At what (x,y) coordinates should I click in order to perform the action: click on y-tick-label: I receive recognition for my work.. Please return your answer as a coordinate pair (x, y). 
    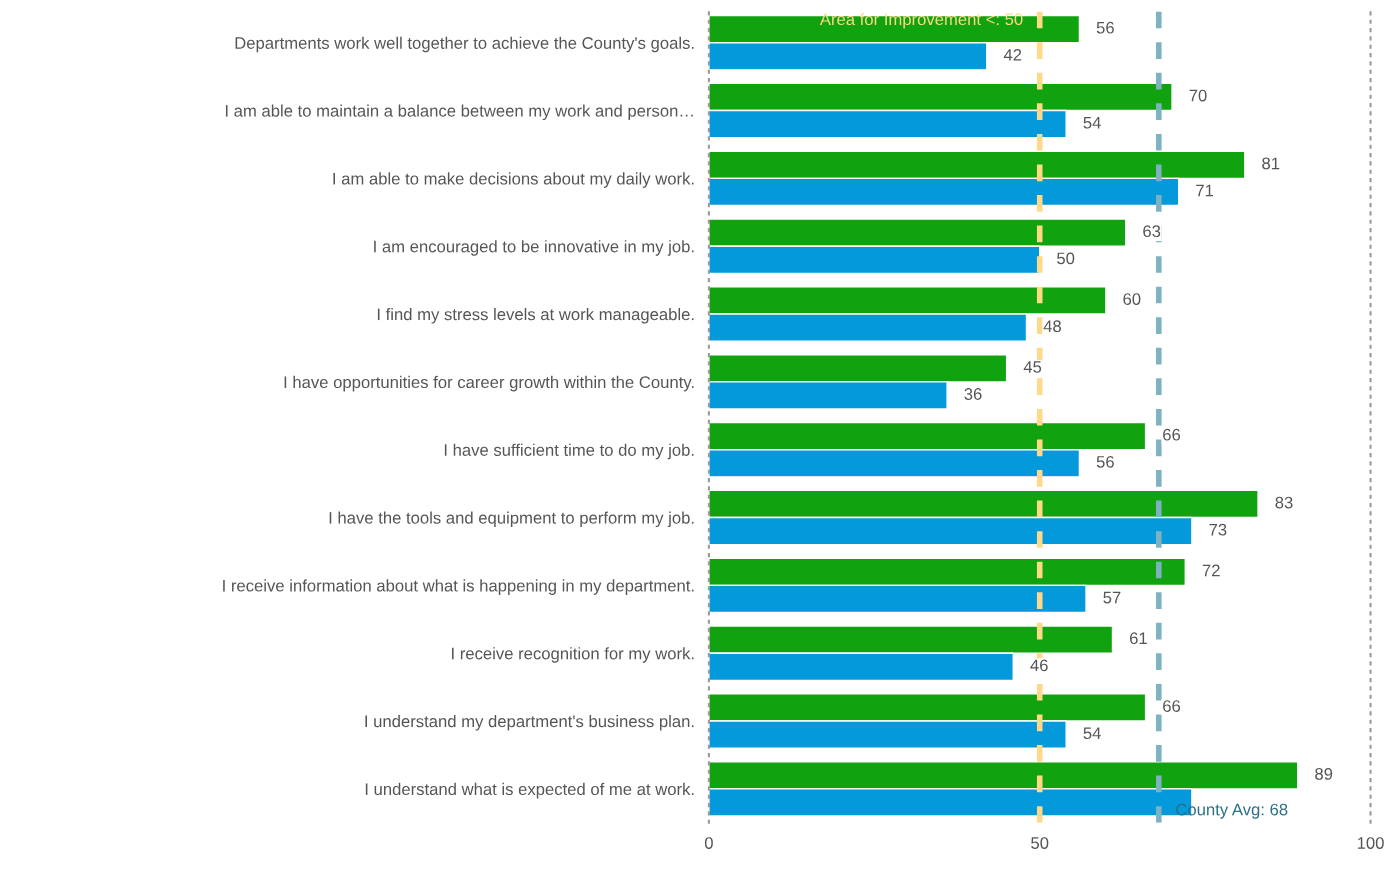
    Looking at the image, I should click on (573, 655).